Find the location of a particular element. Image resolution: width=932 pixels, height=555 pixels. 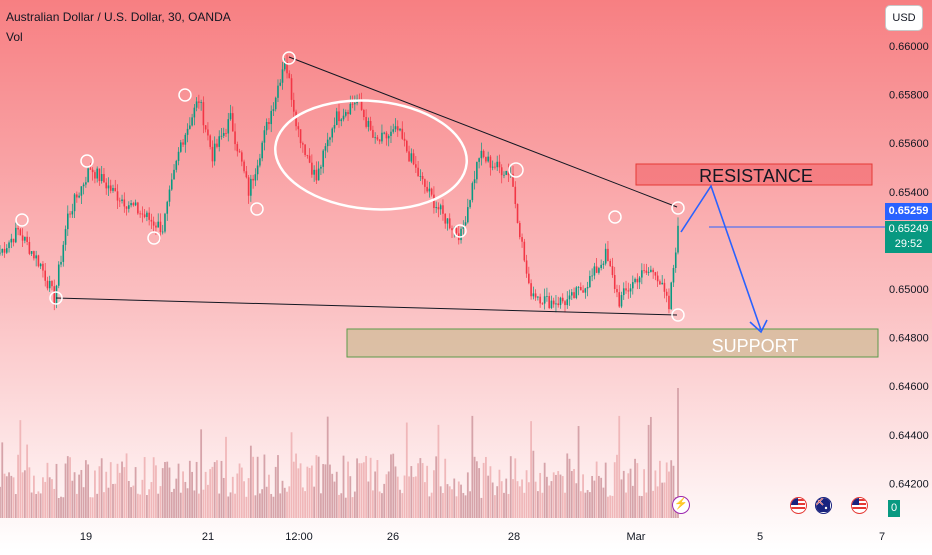

lower-trendline is located at coordinates (366, 306).